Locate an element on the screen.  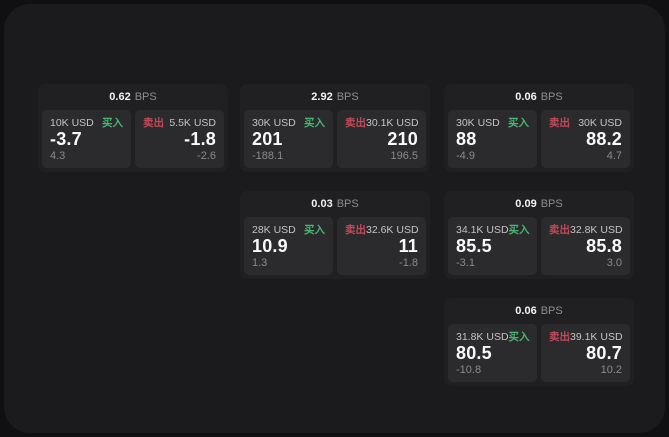
buy-pane: 34.1K USD 买入 85.5 -3.1 is located at coordinates (492, 246).